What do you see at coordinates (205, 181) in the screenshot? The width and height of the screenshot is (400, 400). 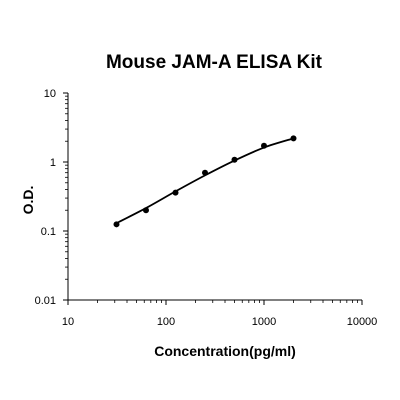 I see `data-points` at bounding box center [205, 181].